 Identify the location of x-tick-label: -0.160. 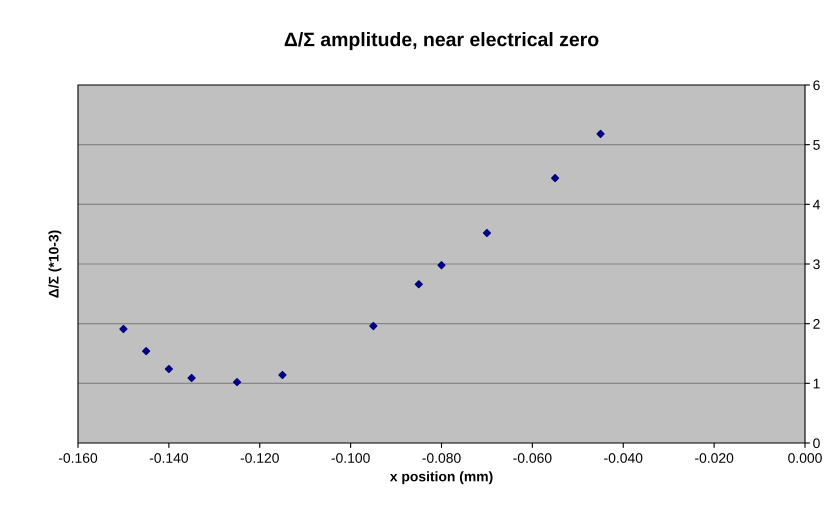
(78, 458).